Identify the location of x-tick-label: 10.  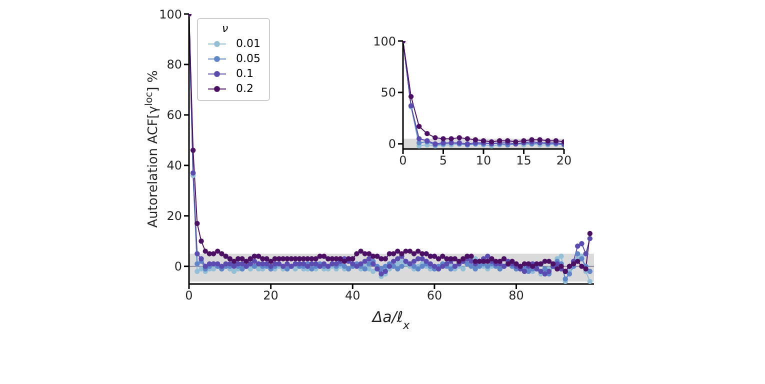
(484, 161).